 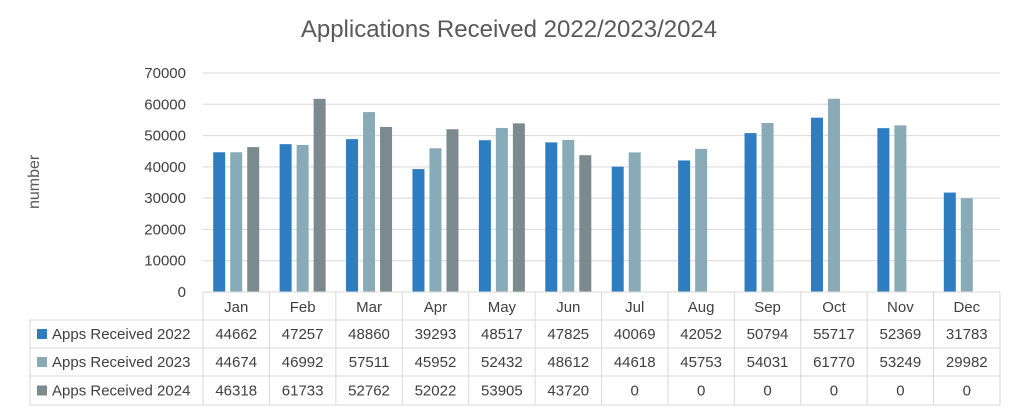 What do you see at coordinates (369, 334) in the screenshot?
I see `table-cell: 48860` at bounding box center [369, 334].